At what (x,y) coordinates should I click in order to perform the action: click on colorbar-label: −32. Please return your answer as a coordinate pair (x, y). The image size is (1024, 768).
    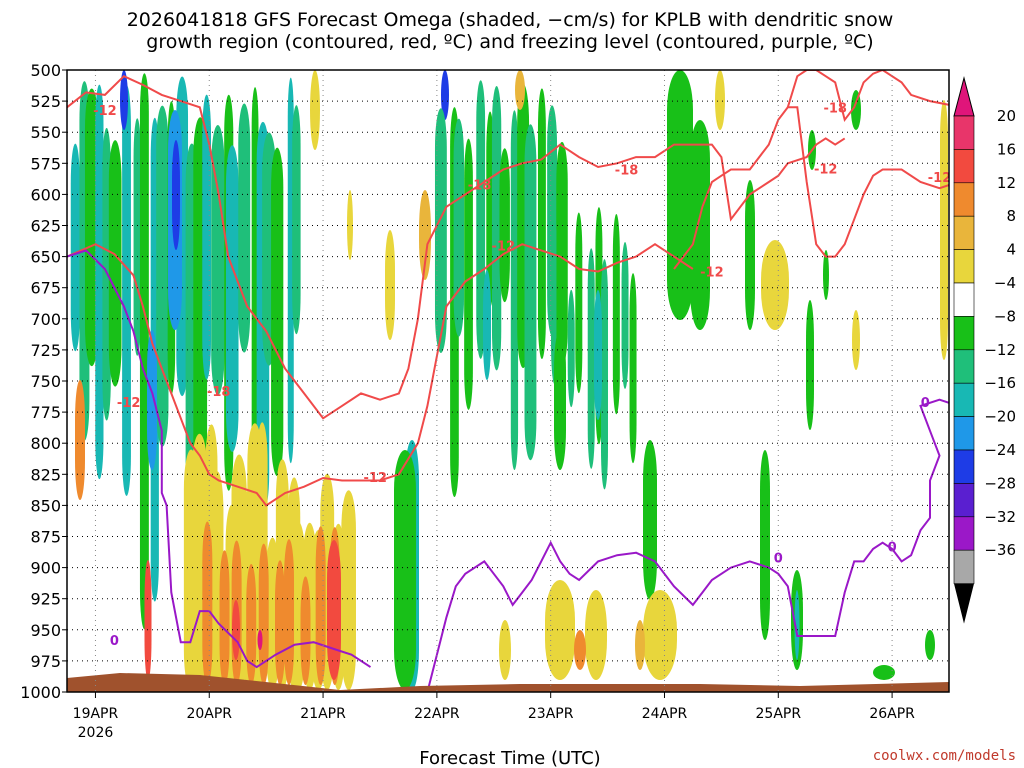
    Looking at the image, I should click on (1000, 517).